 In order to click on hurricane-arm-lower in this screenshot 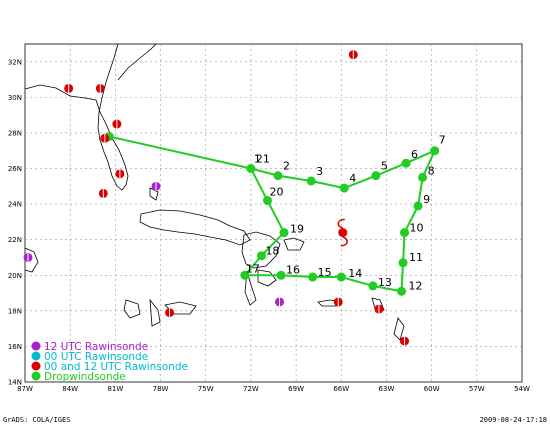, I will do `click(344, 241)`.